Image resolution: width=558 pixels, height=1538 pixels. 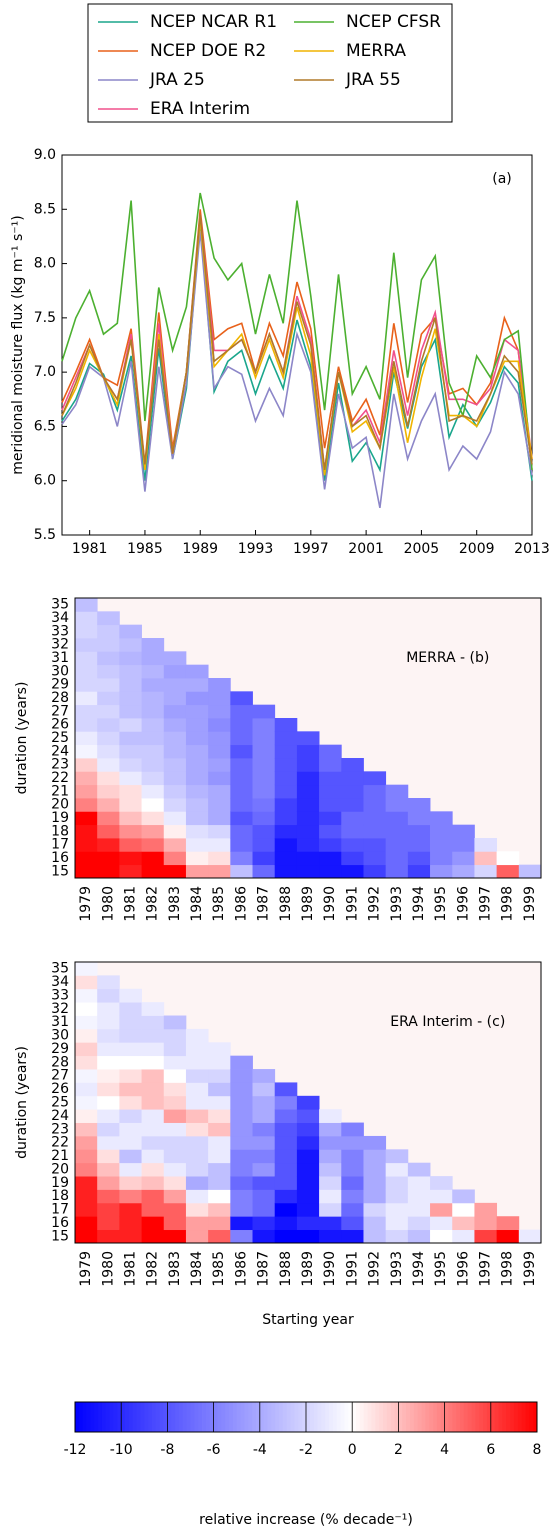 What do you see at coordinates (60, 1022) in the screenshot?
I see `y-tick-label: 31` at bounding box center [60, 1022].